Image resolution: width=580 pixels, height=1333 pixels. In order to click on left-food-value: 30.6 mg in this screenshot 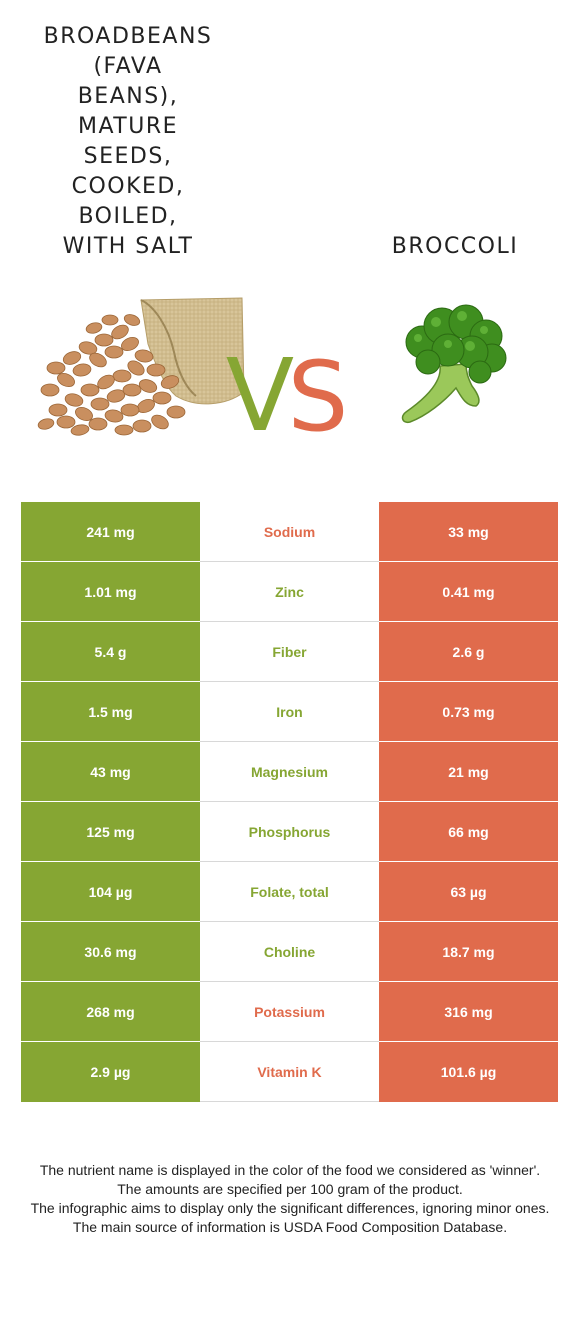, I will do `click(110, 952)`.